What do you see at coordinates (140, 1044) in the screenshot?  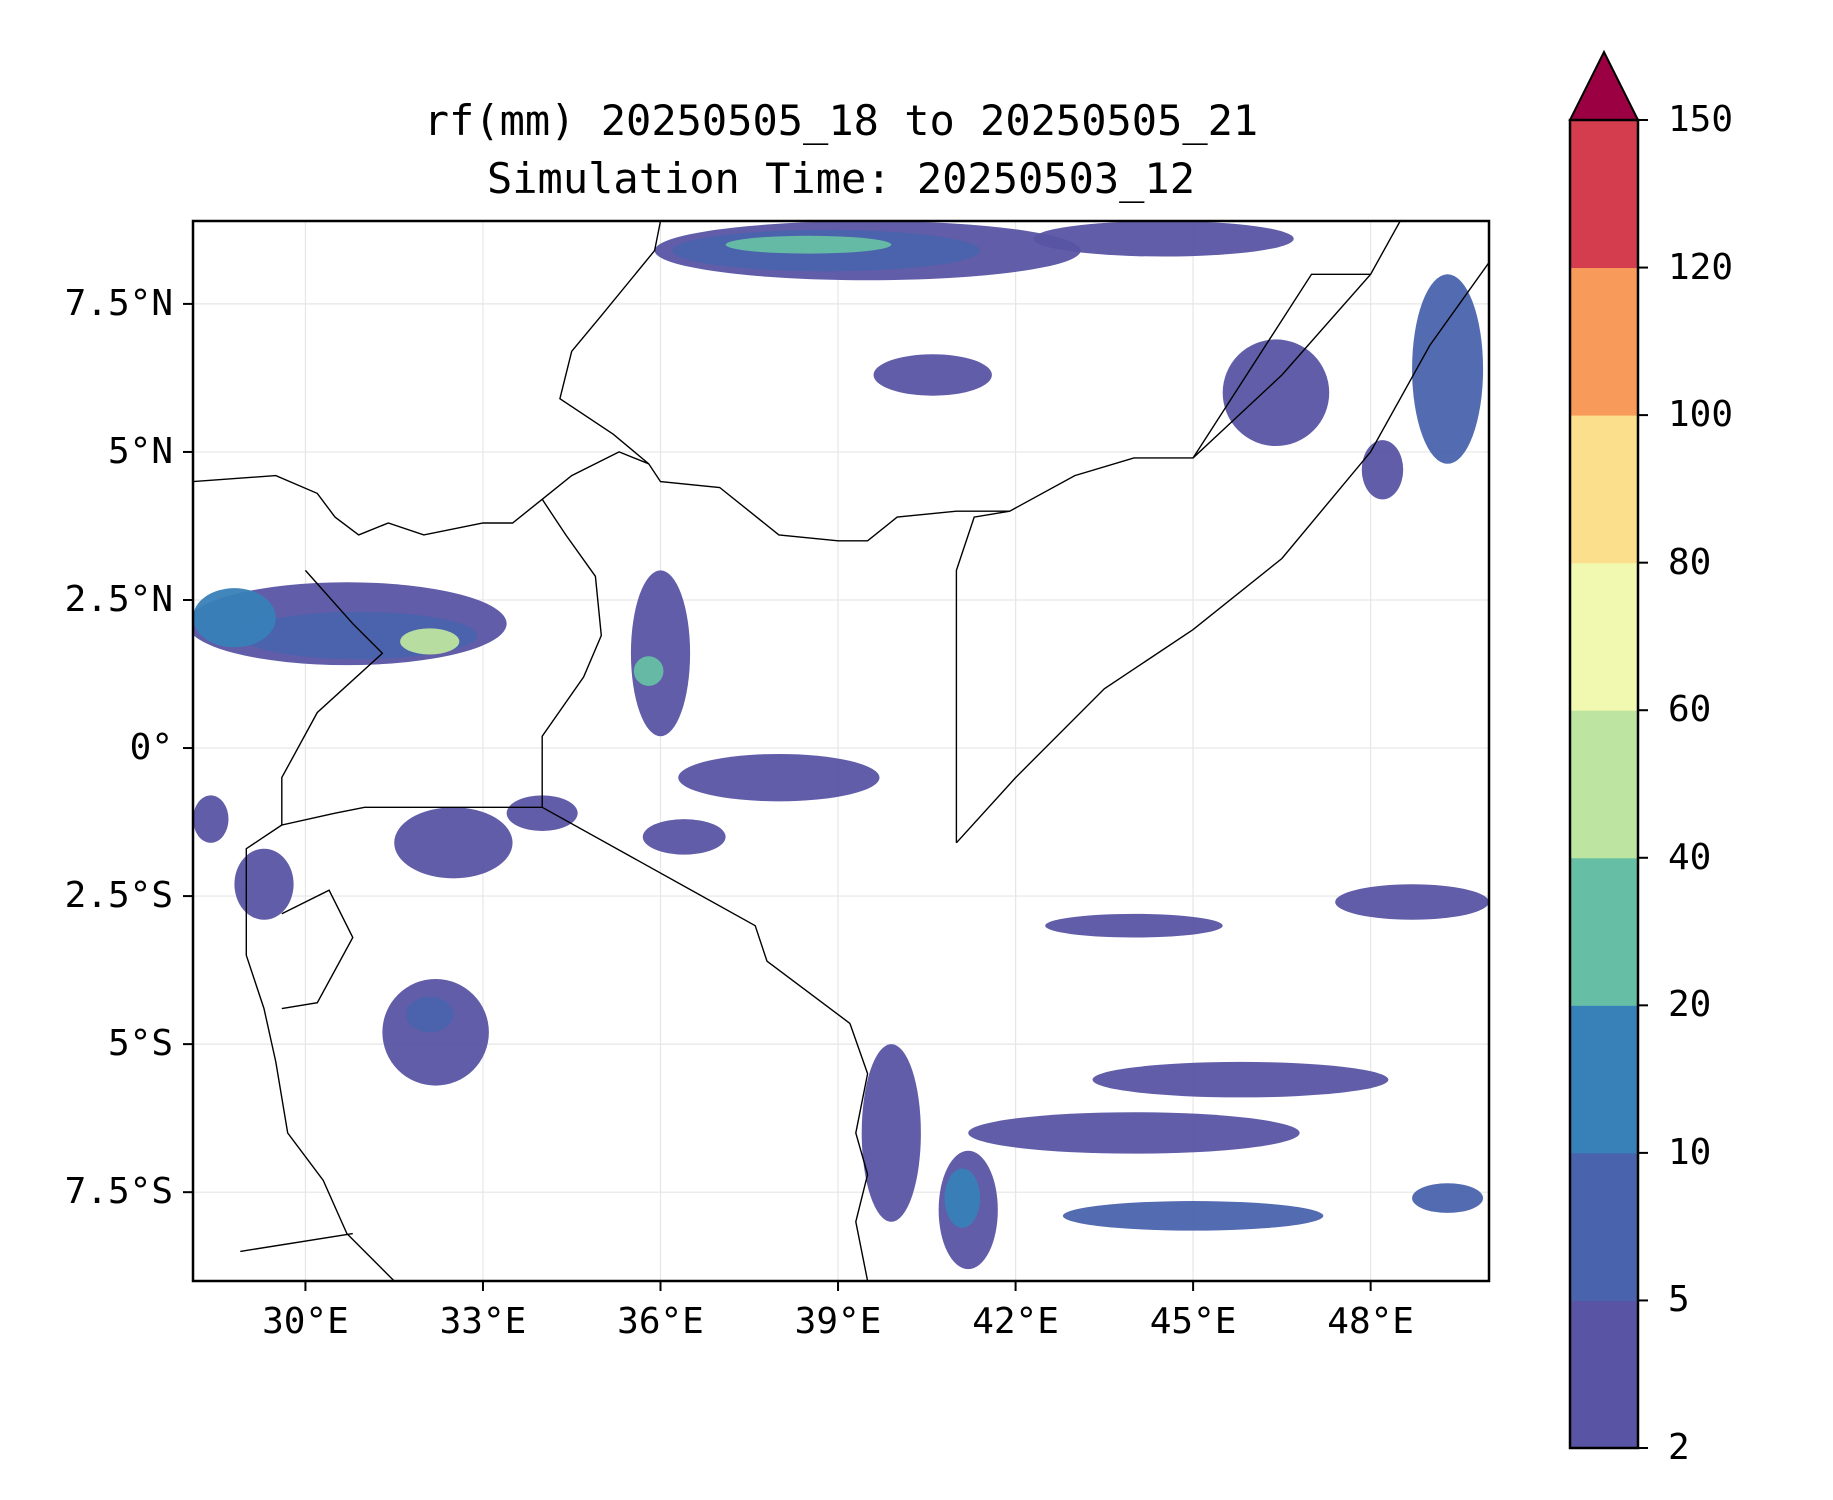 I see `lat-tick-label: 5°S` at bounding box center [140, 1044].